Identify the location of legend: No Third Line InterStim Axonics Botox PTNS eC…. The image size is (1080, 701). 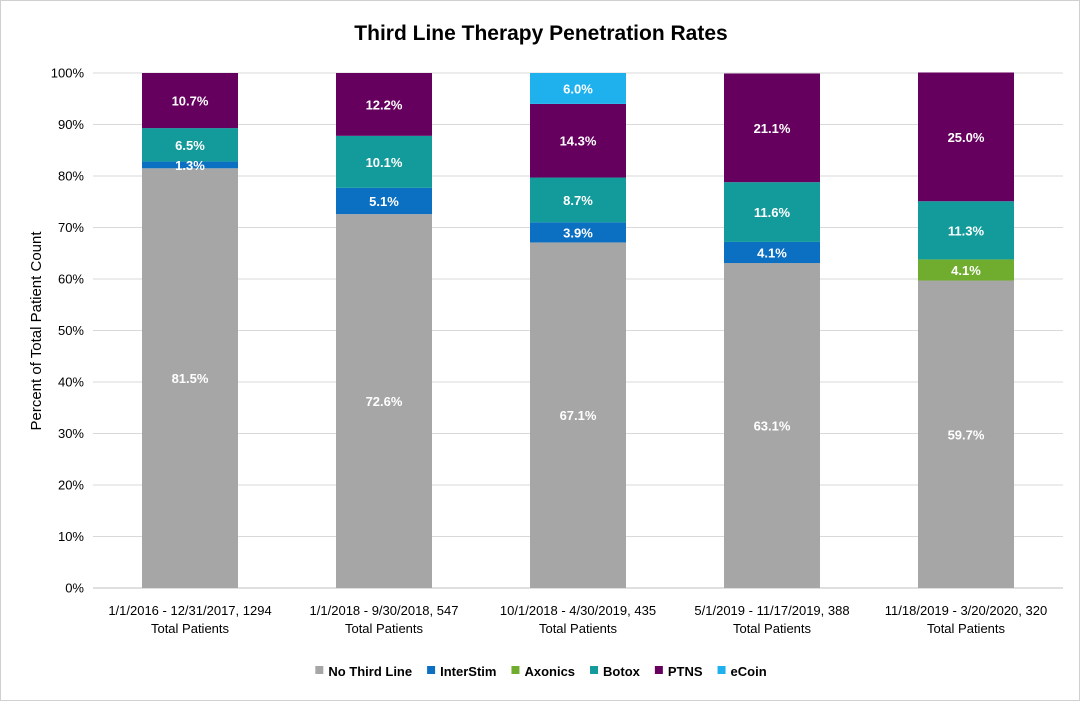
(541, 671).